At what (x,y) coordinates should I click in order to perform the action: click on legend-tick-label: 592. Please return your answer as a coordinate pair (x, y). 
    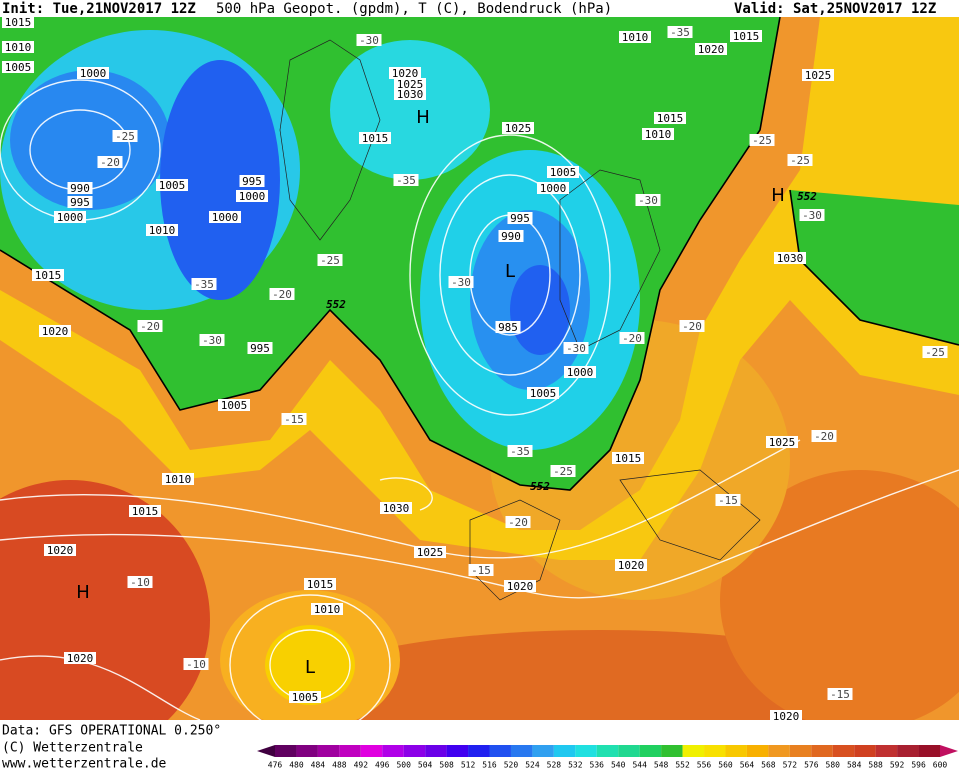
    Looking at the image, I should click on (897, 765).